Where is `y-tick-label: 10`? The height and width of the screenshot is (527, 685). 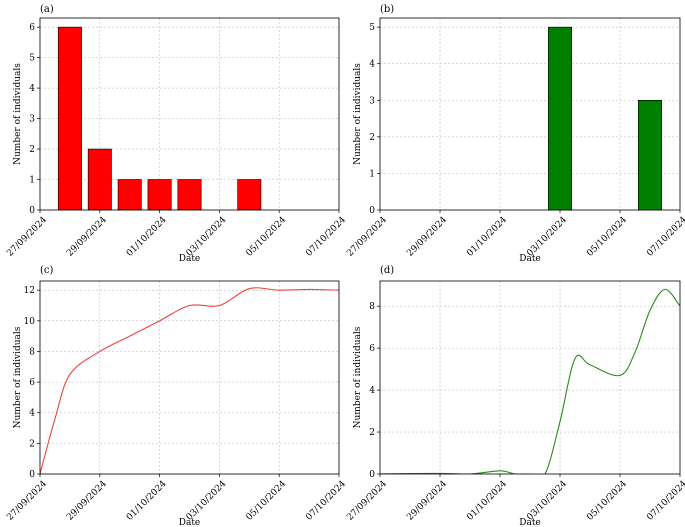 y-tick-label: 10 is located at coordinates (30, 322).